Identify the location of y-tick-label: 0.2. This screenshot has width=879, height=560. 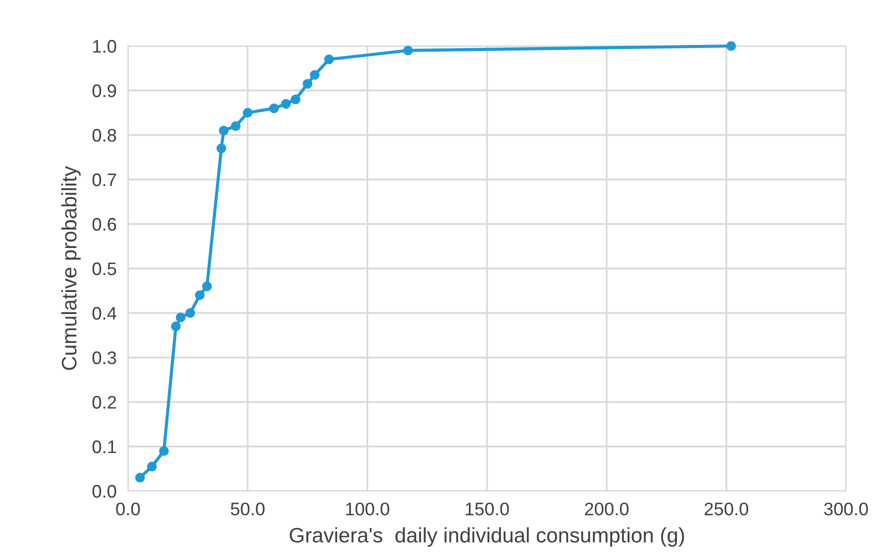
(104, 402).